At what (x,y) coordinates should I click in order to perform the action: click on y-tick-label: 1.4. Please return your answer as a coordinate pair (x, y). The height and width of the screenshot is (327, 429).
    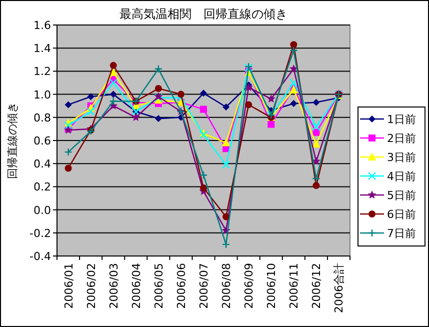
    Looking at the image, I should click on (42, 49).